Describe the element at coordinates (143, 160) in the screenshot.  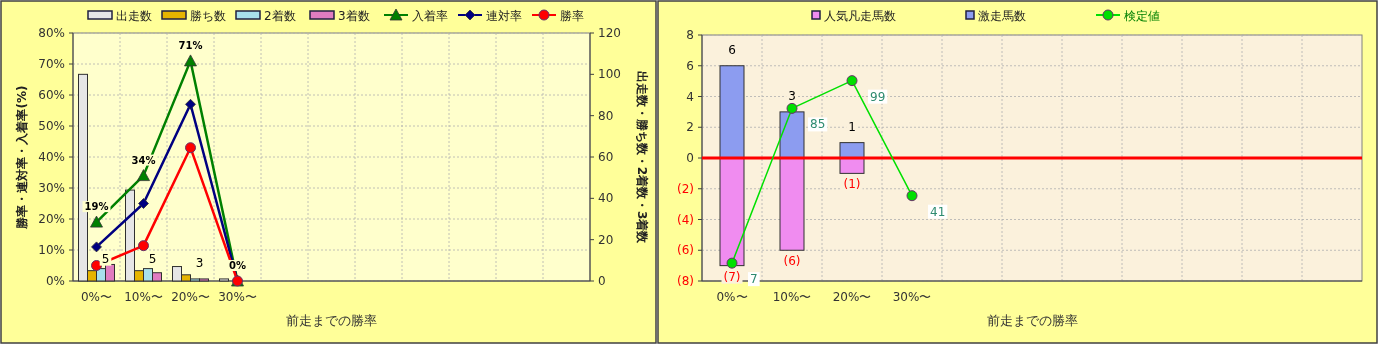
I see `data-label: 34%` at that location.